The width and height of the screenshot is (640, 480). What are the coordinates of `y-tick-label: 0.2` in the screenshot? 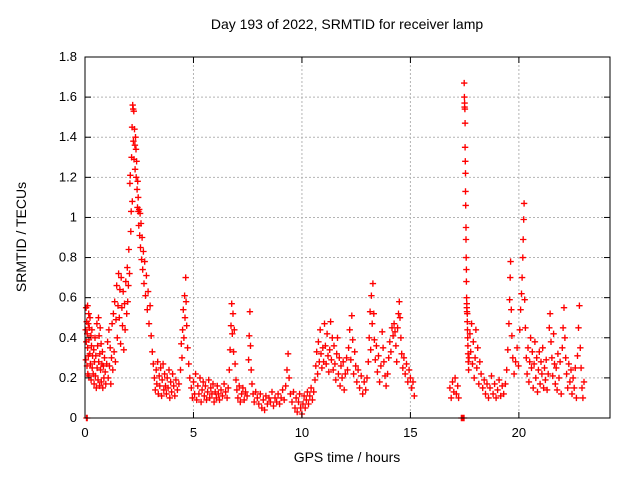 It's located at (68, 377).